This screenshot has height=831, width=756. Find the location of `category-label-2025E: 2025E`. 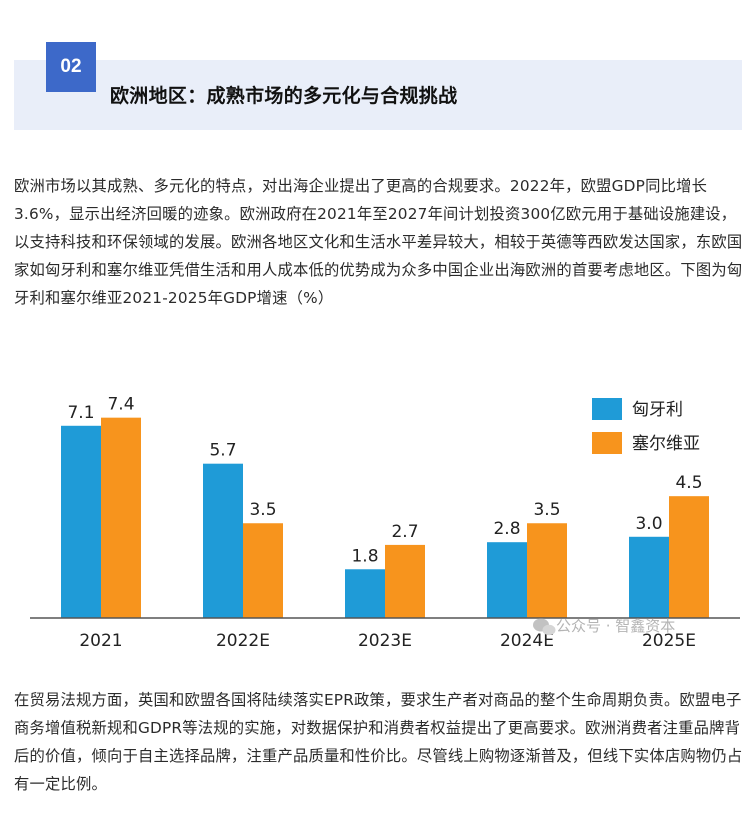

category-label-2025E: 2025E is located at coordinates (669, 641).